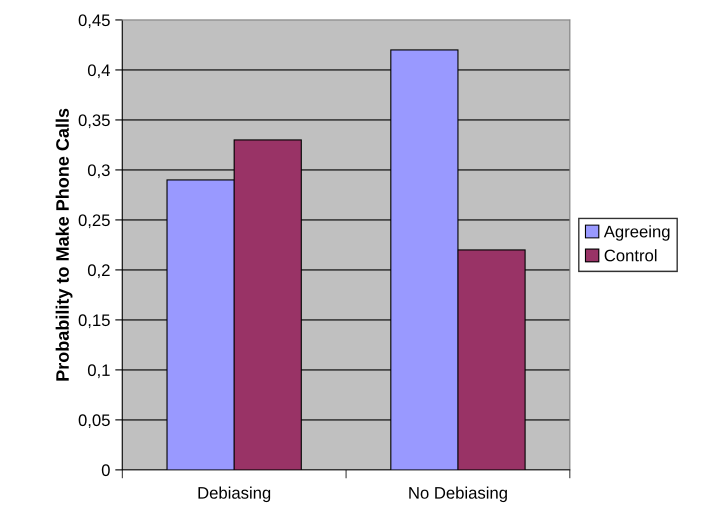  Describe the element at coordinates (99, 271) in the screenshot. I see `y-tick-label: 0,2` at that location.